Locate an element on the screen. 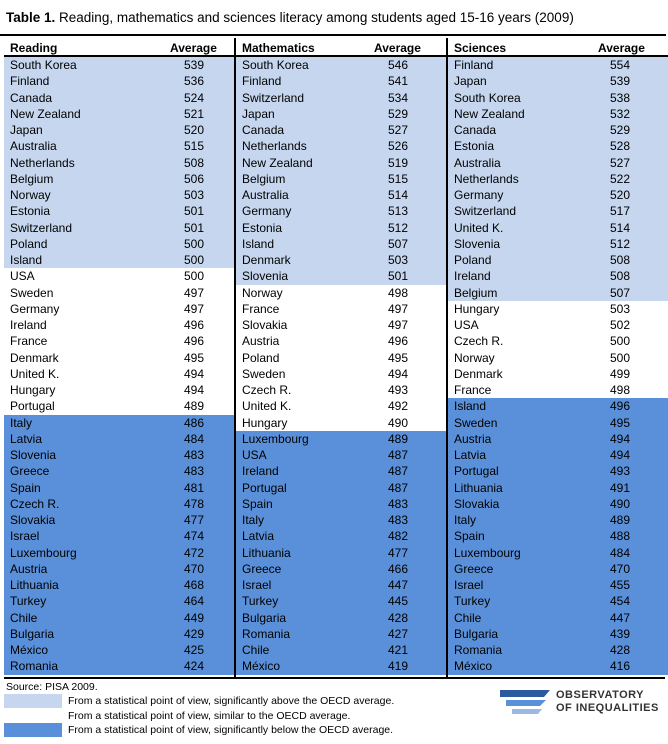  country-cell: Ireland is located at coordinates (260, 471).